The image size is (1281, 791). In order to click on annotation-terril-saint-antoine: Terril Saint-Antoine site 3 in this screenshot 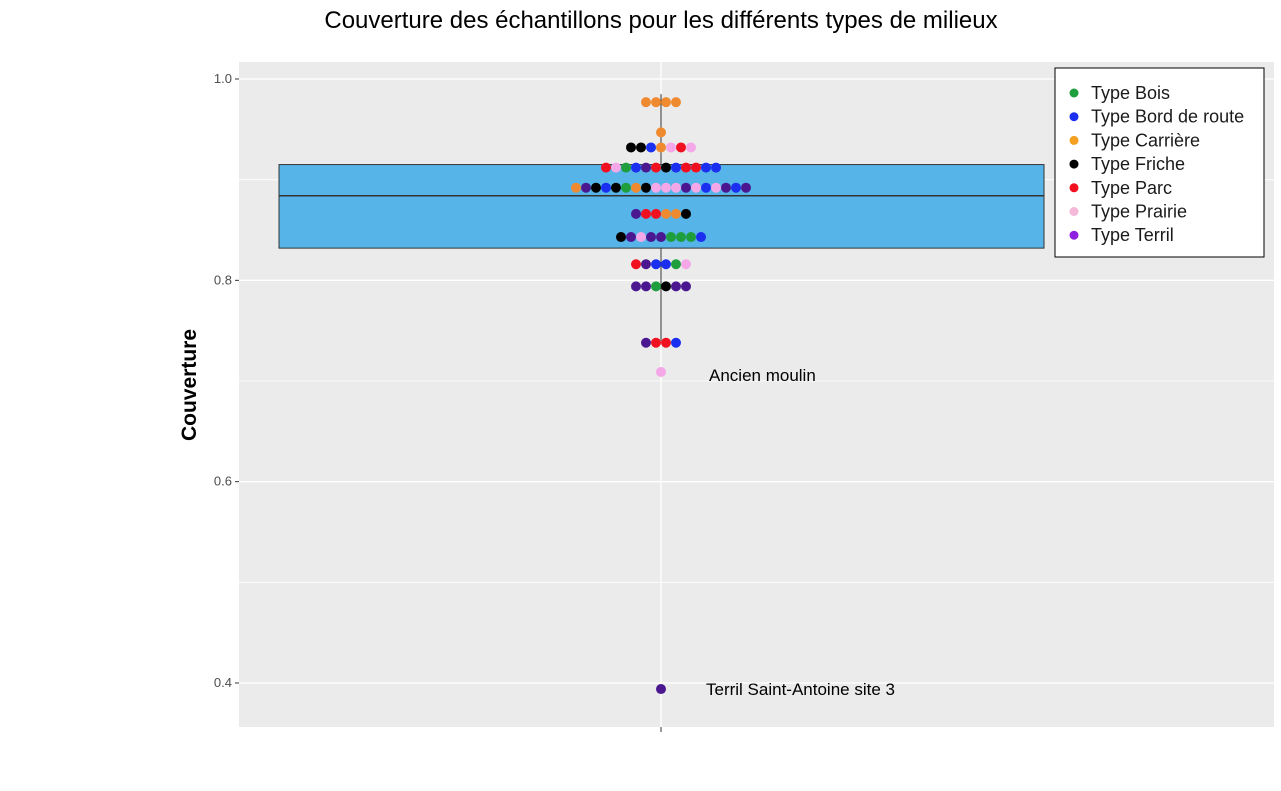, I will do `click(800, 689)`.